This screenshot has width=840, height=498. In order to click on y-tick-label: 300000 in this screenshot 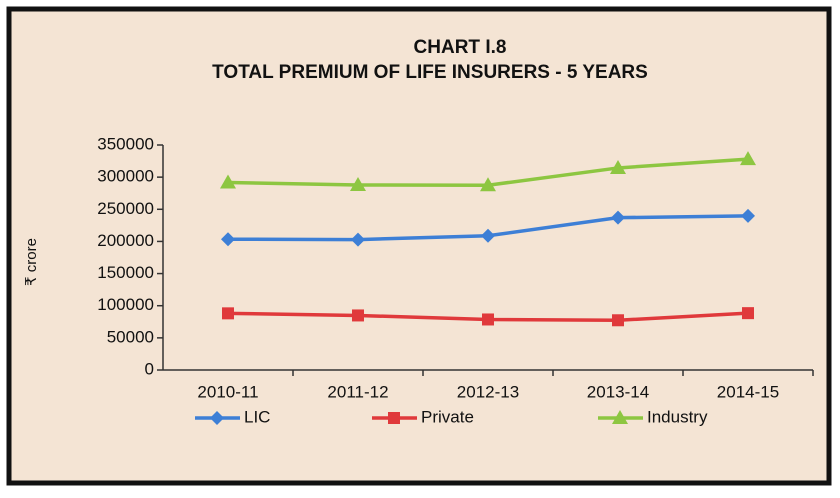, I will do `click(125, 176)`.